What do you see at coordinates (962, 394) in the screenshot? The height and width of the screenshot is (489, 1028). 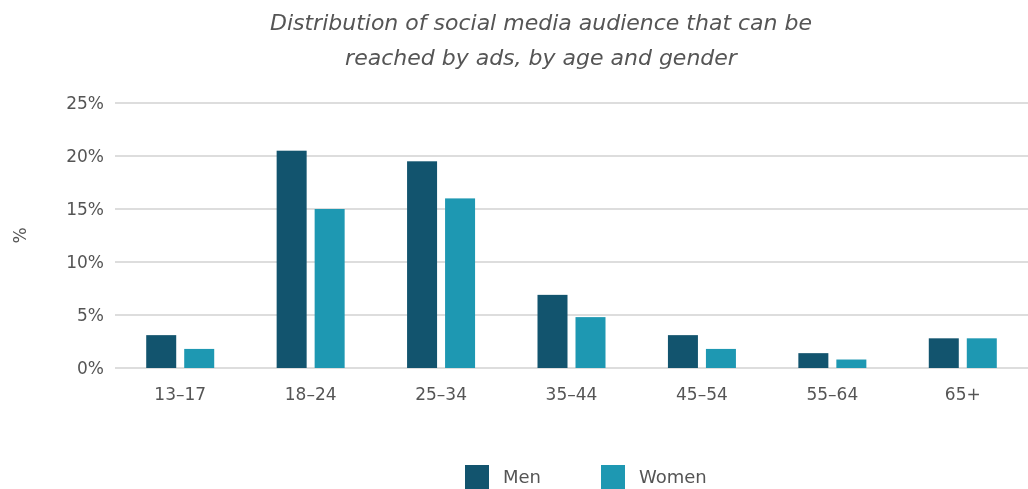 I see `x-tick-label: 65+` at bounding box center [962, 394].